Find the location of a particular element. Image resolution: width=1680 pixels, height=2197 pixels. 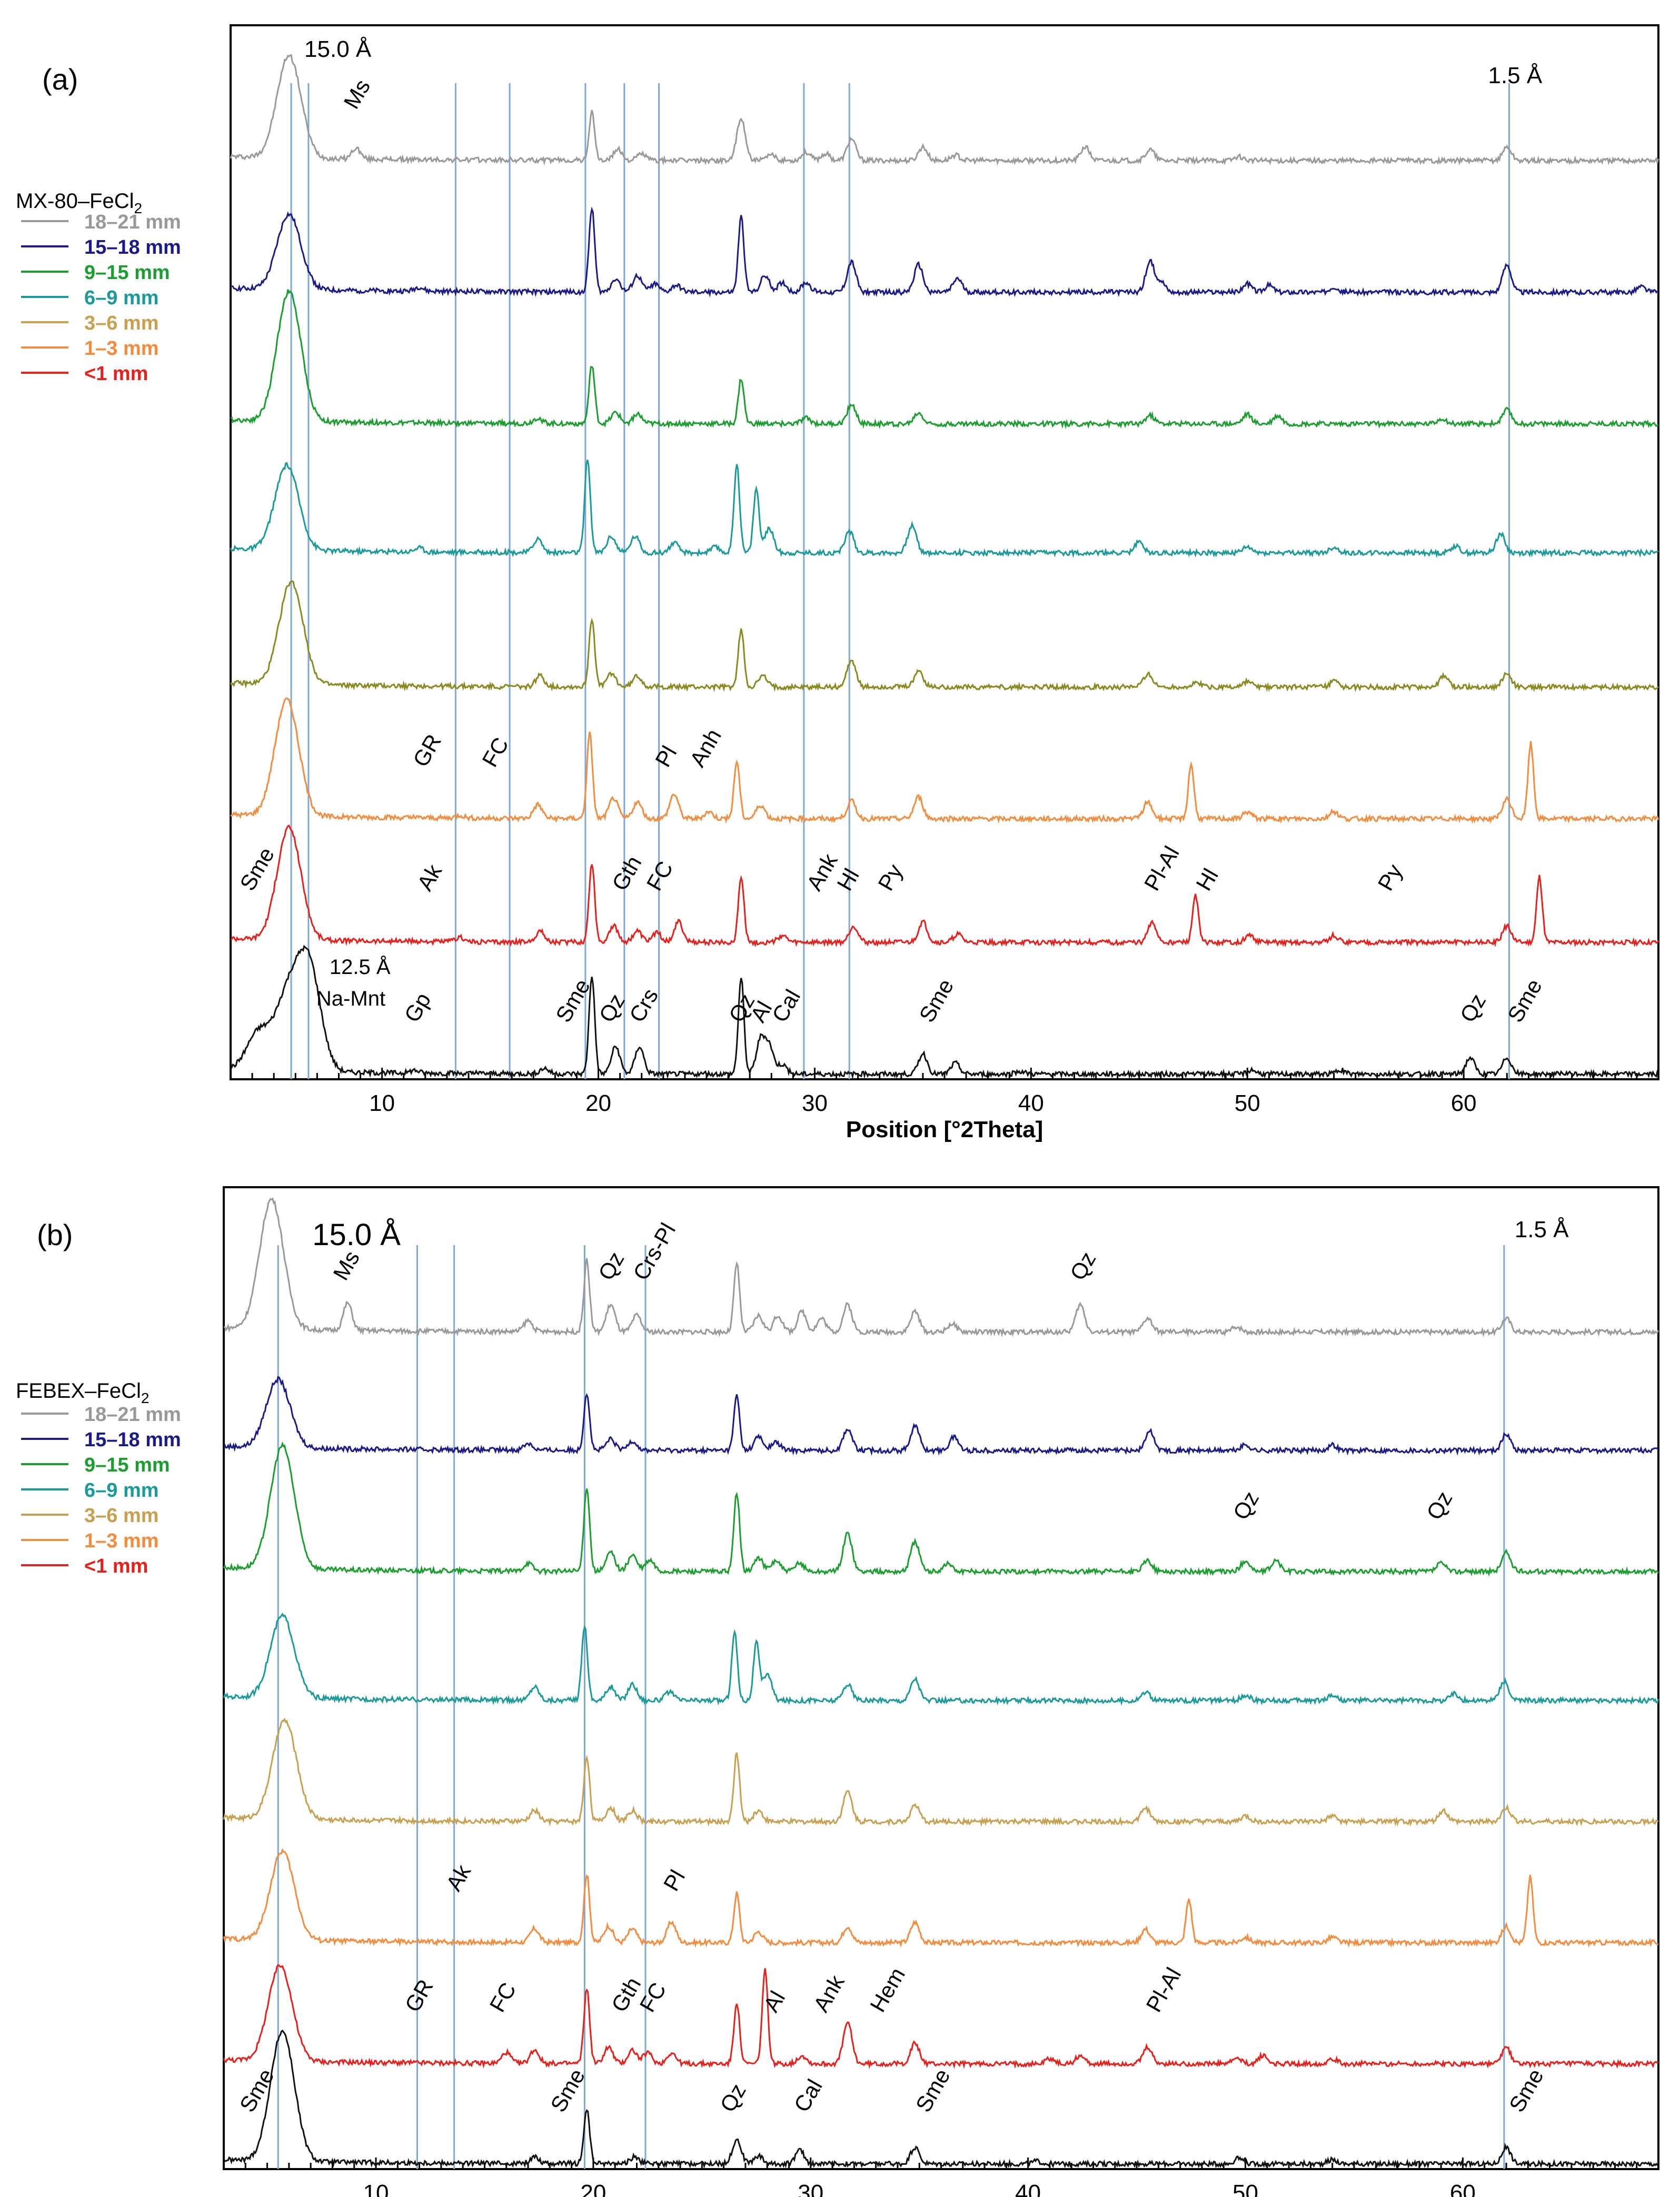

sample-title: FEBEX–FeCl2 is located at coordinates (82, 1392).